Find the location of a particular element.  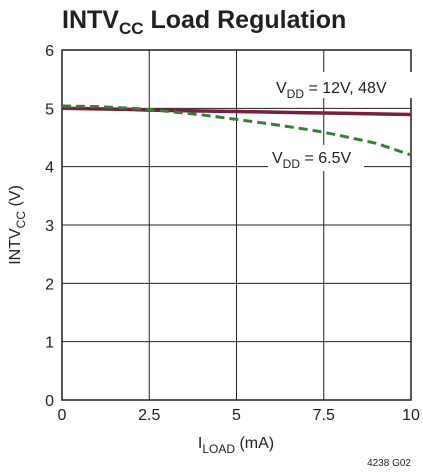

legend-bg-vdd-6-5v is located at coordinates (316, 158).